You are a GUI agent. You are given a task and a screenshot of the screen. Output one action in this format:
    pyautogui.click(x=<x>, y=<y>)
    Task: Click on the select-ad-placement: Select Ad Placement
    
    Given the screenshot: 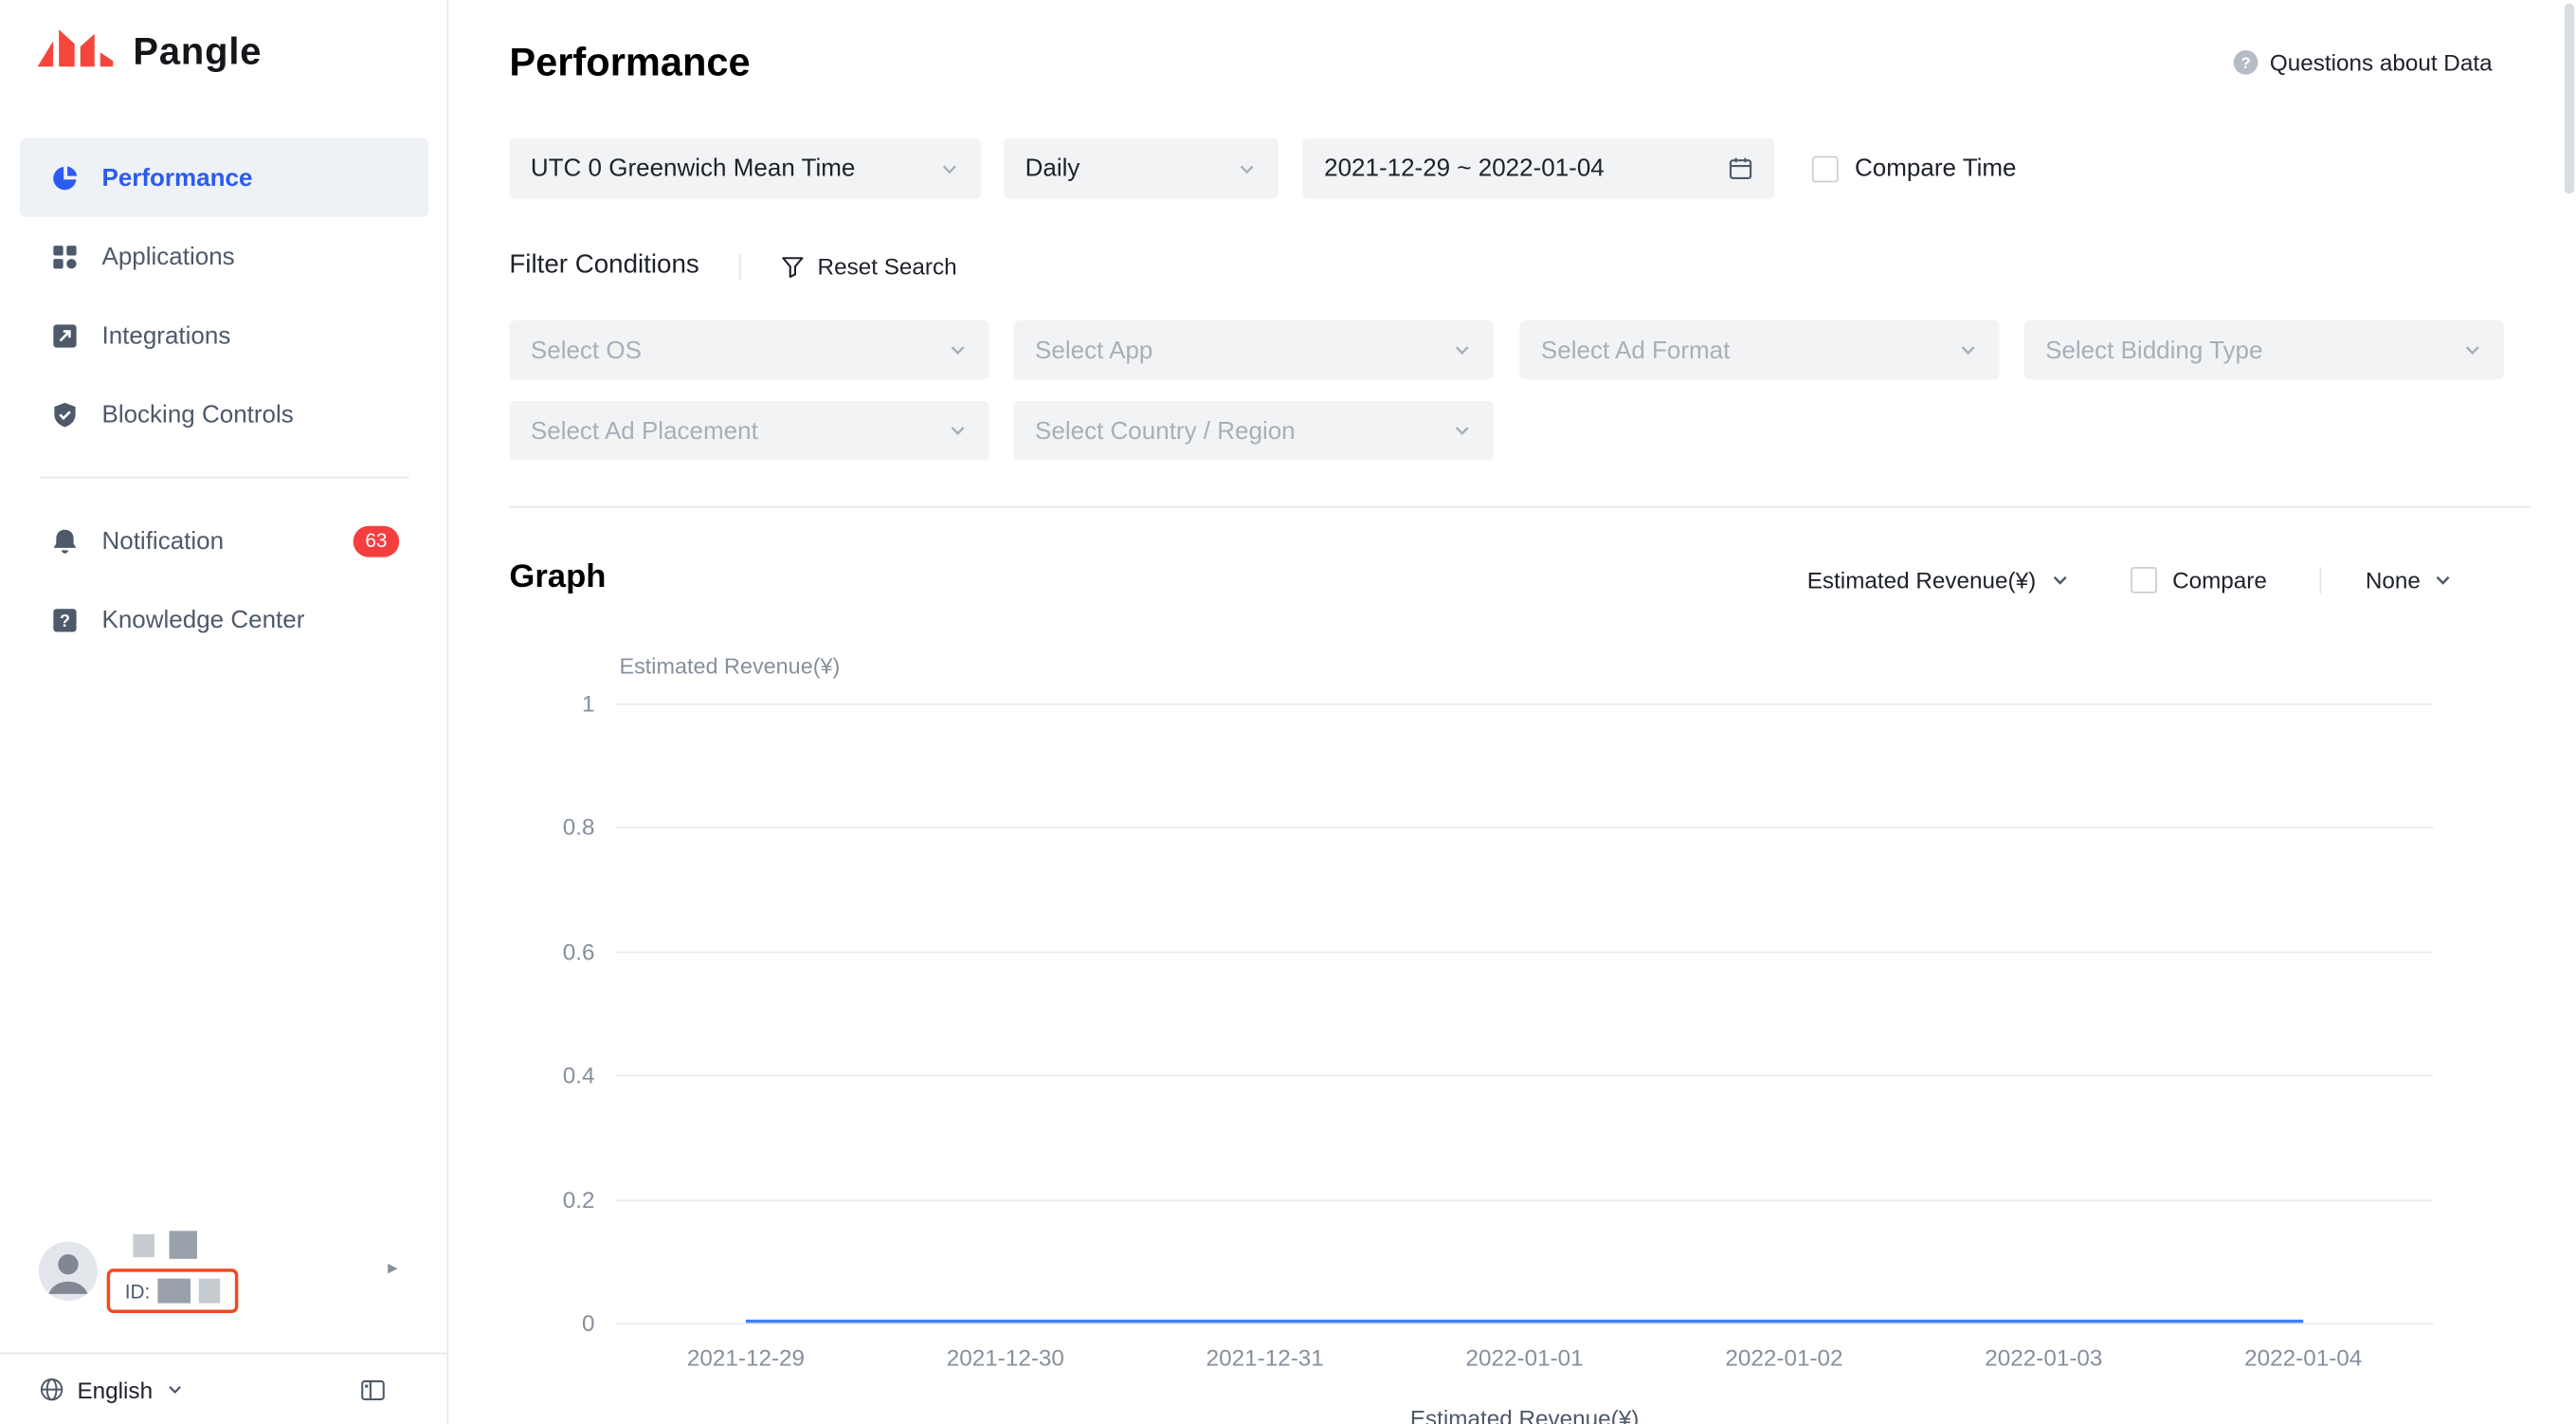 What is the action you would take?
    pyautogui.click(x=749, y=430)
    